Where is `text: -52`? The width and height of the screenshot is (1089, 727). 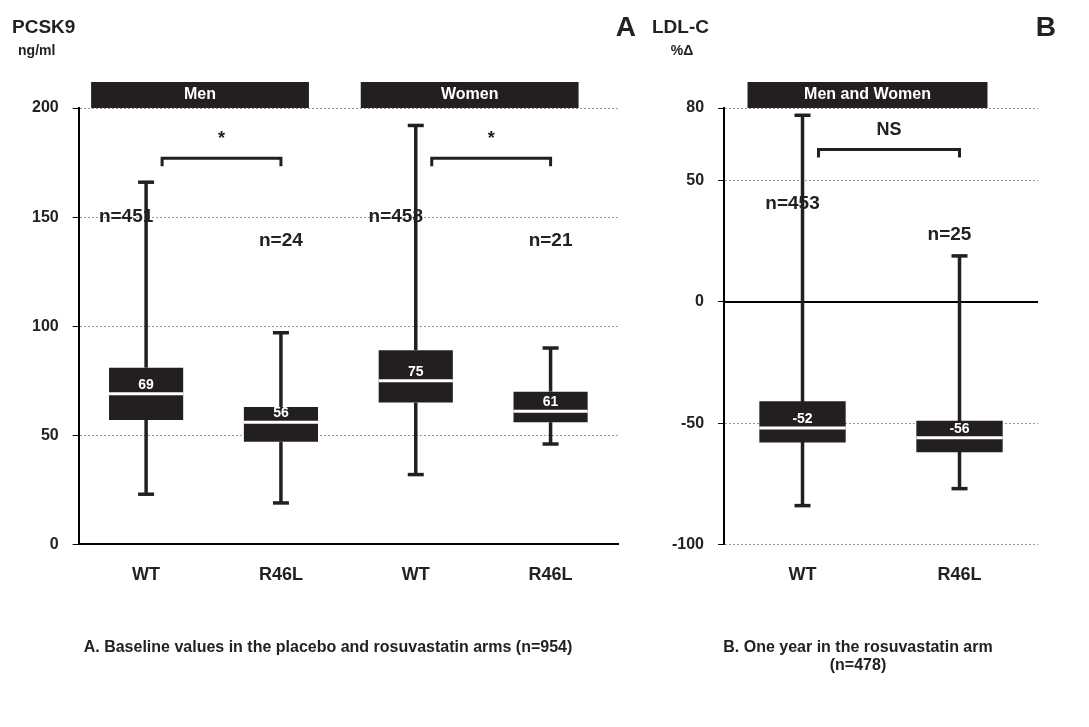 text: -52 is located at coordinates (802, 417).